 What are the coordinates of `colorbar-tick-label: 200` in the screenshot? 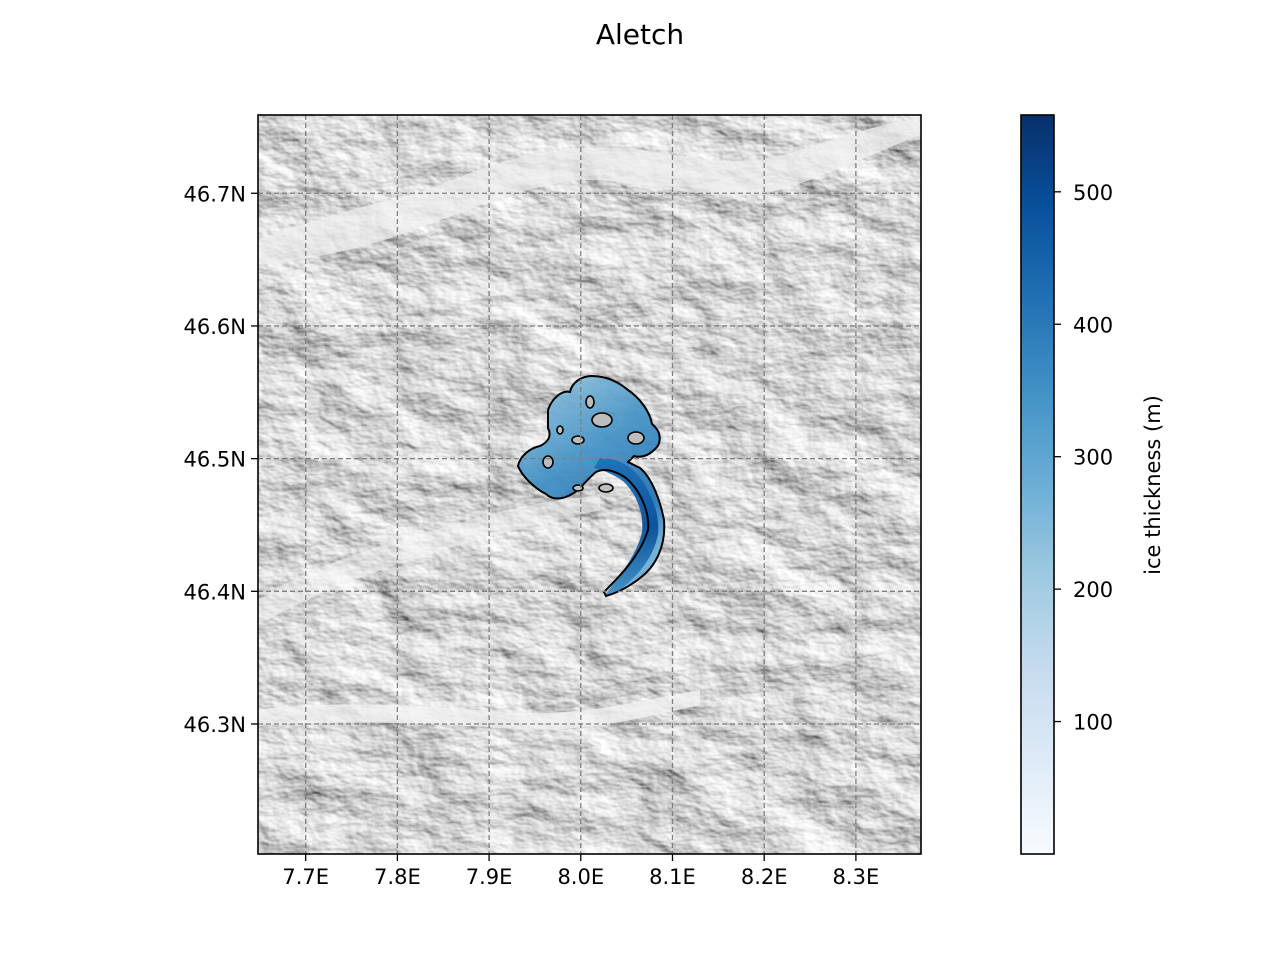 It's located at (1093, 590).